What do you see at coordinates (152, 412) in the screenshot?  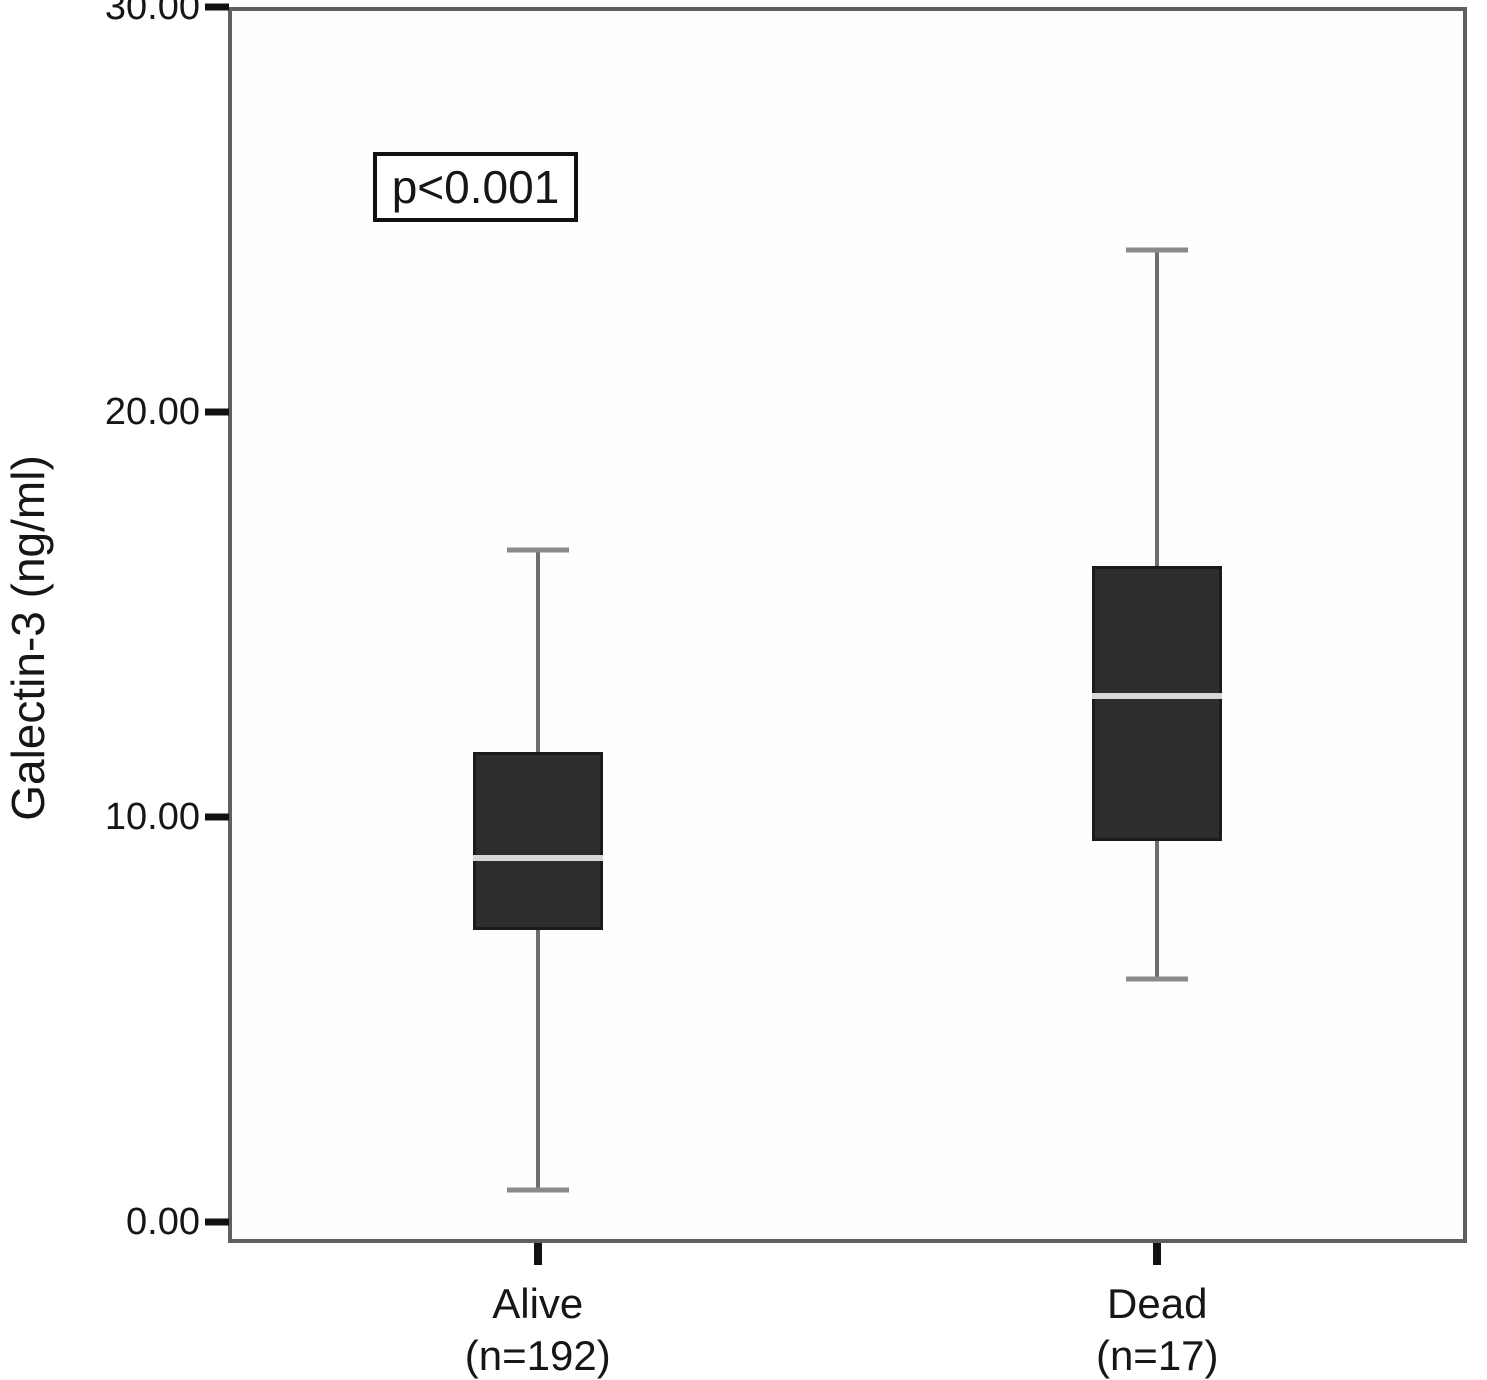 I see `y-axis-tick-label: 20.00` at bounding box center [152, 412].